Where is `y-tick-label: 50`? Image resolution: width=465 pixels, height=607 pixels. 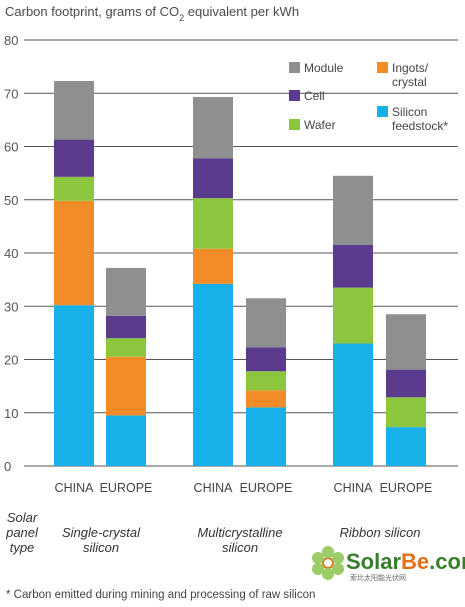
y-tick-label: 50 is located at coordinates (11, 200).